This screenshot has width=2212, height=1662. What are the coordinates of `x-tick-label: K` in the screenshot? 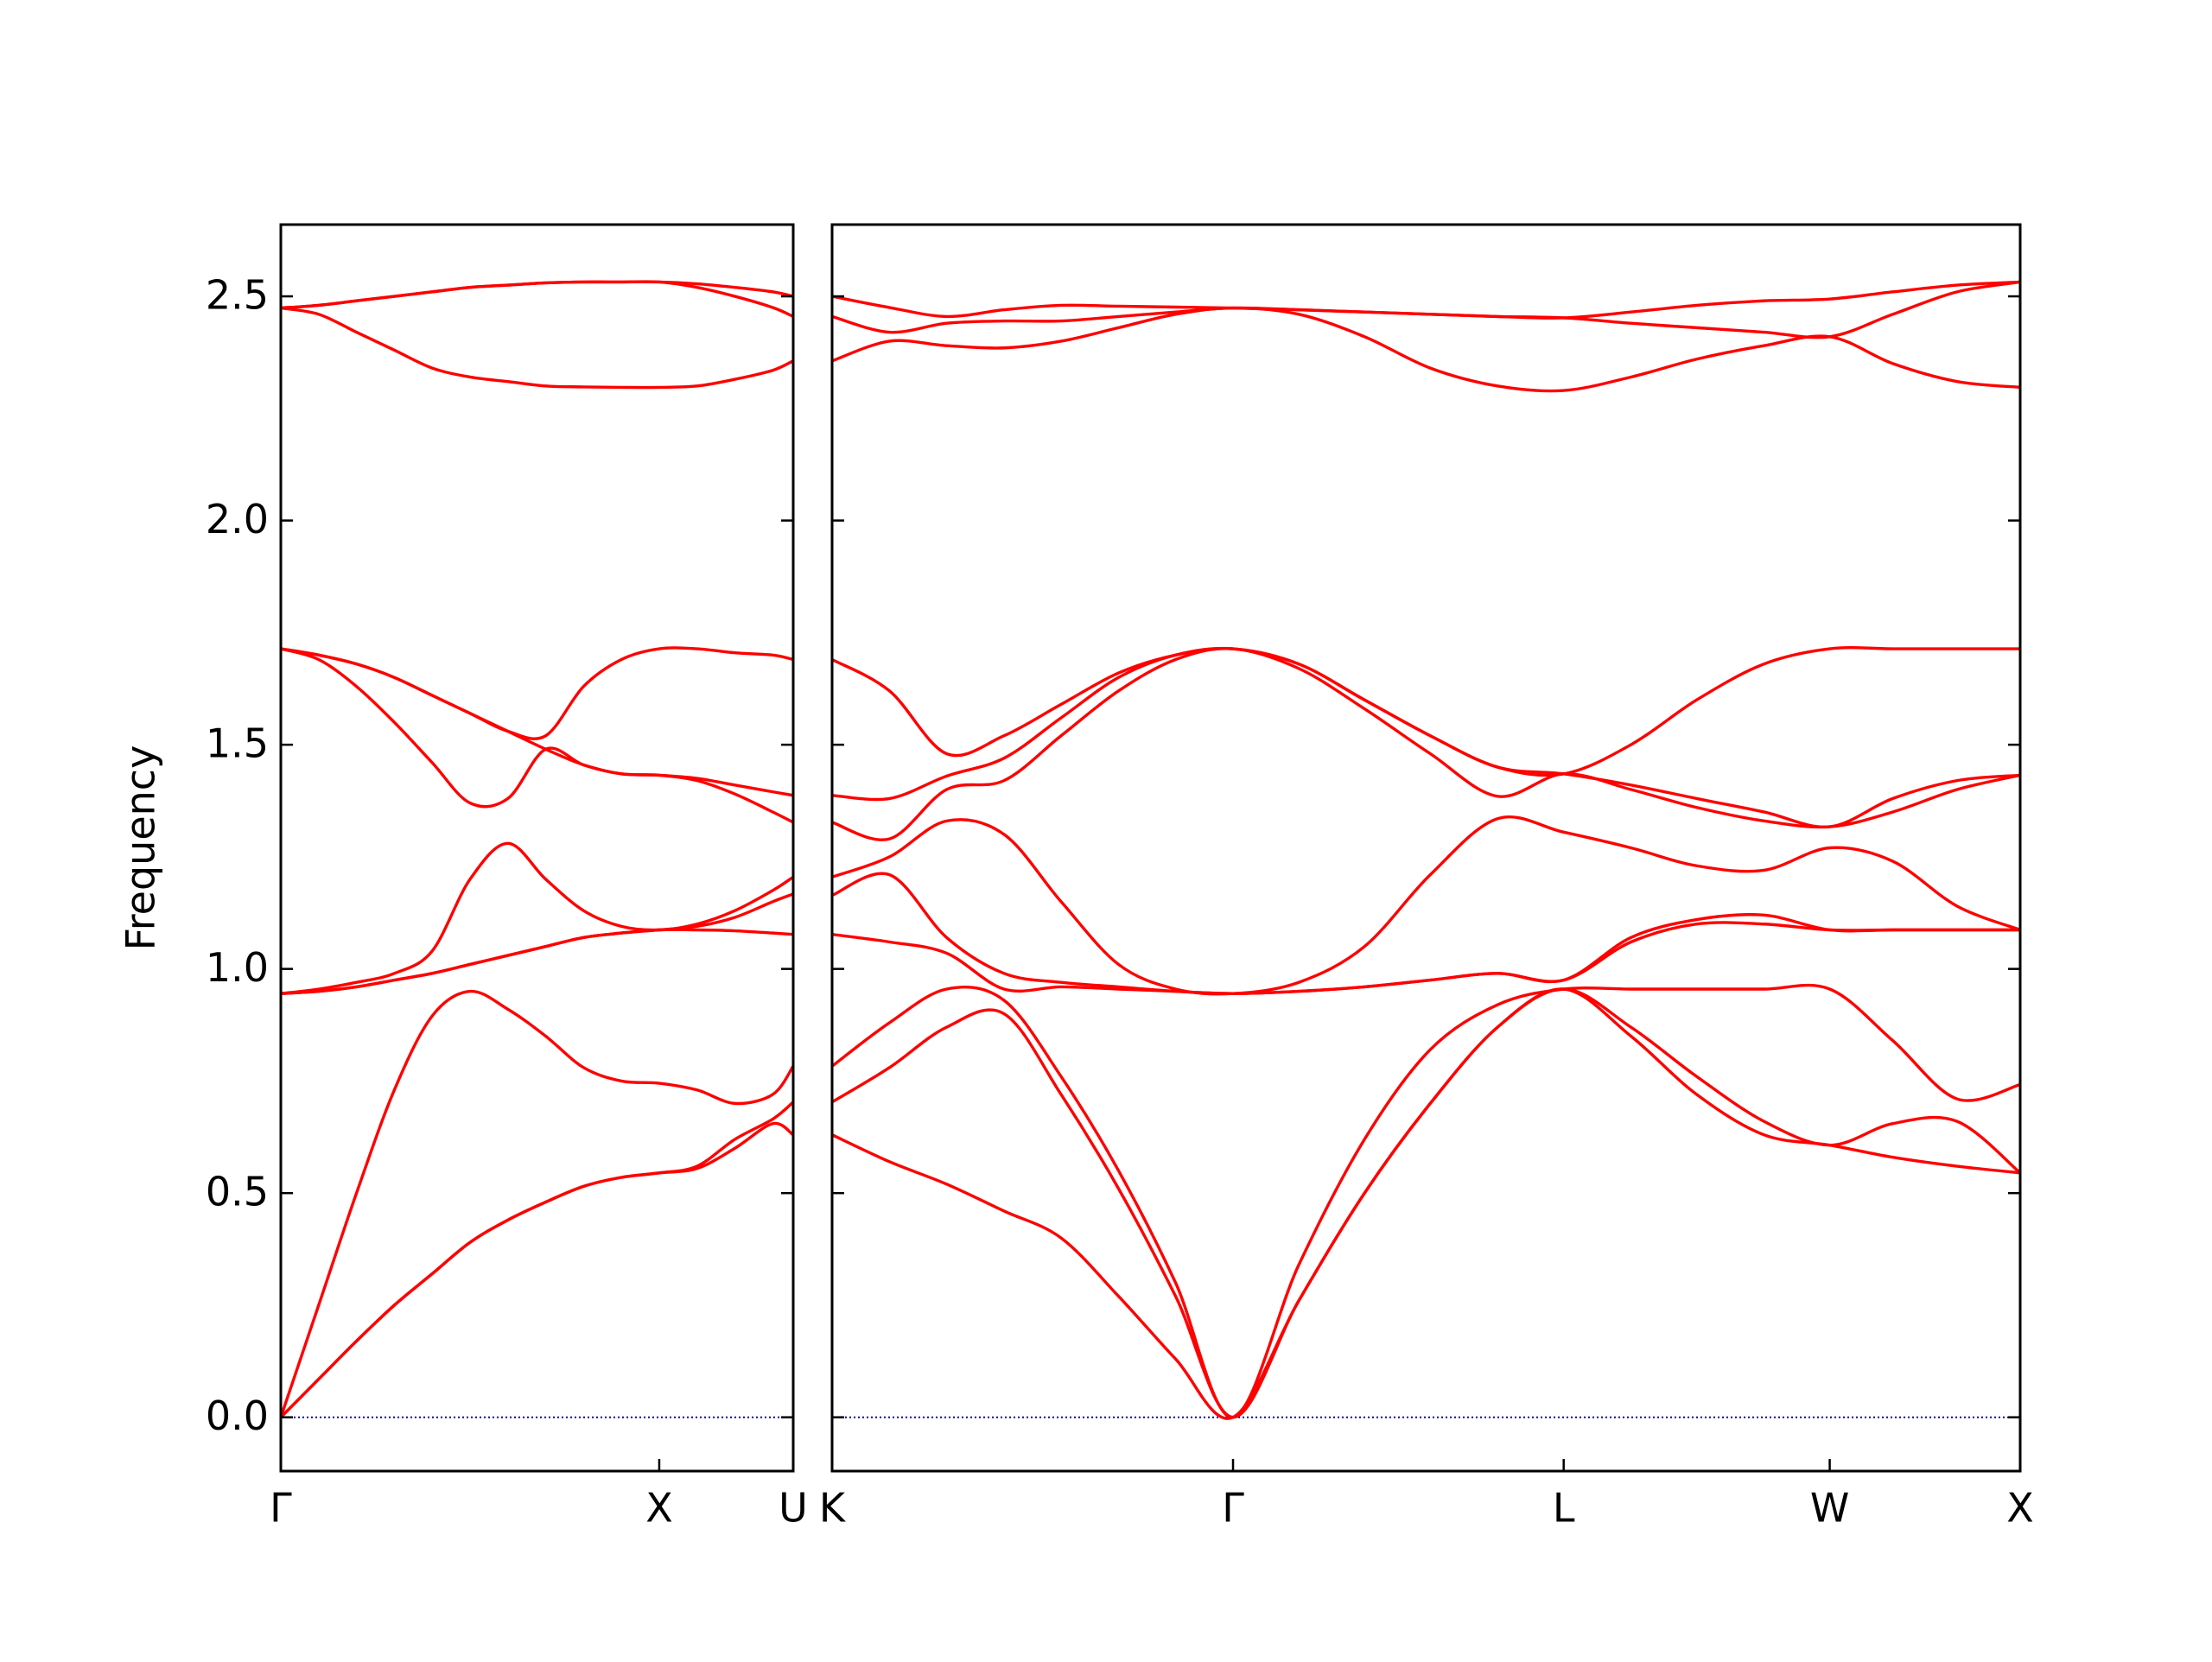 It's located at (833, 1508).